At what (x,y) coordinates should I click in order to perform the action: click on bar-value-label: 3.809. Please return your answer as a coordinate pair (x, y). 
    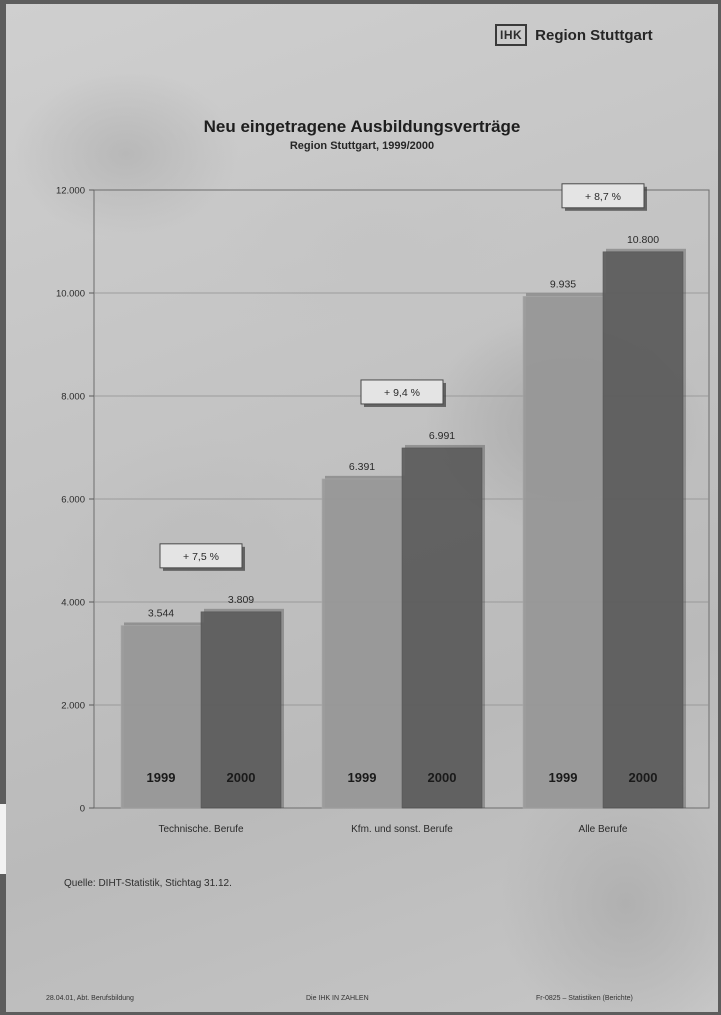
    Looking at the image, I should click on (241, 600).